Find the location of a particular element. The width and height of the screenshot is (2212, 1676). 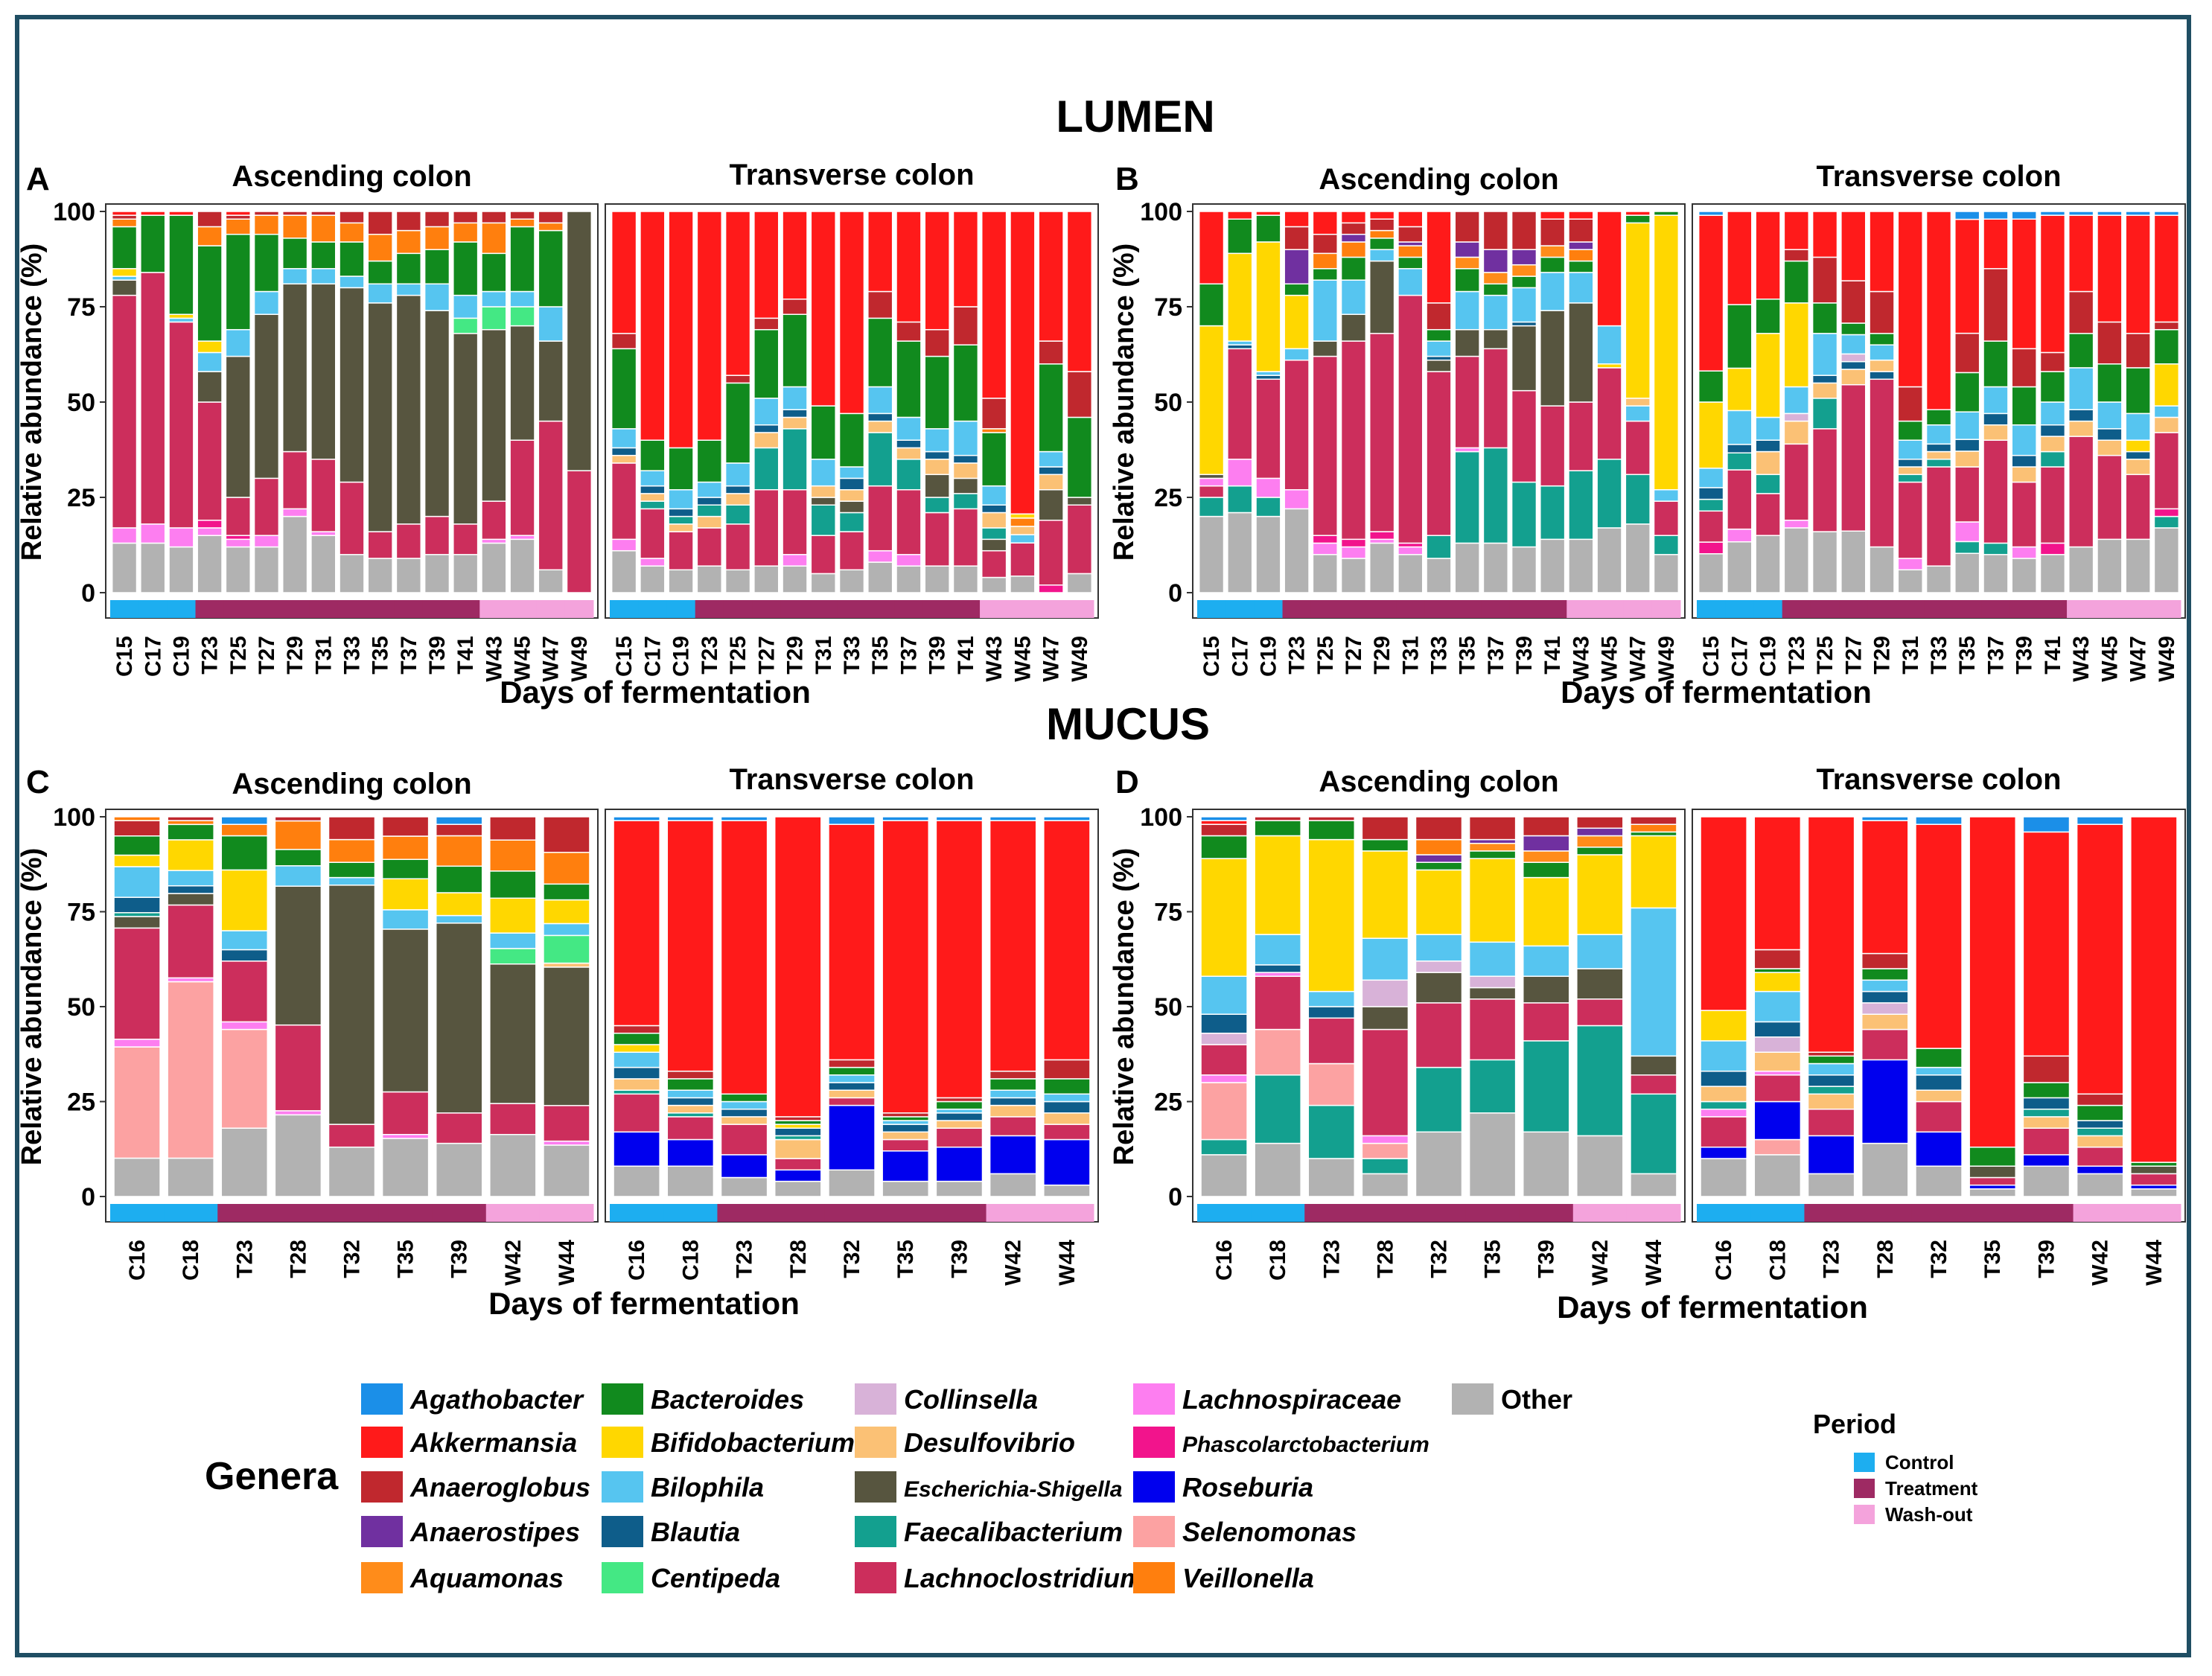

bar-T41 is located at coordinates (466, 402).